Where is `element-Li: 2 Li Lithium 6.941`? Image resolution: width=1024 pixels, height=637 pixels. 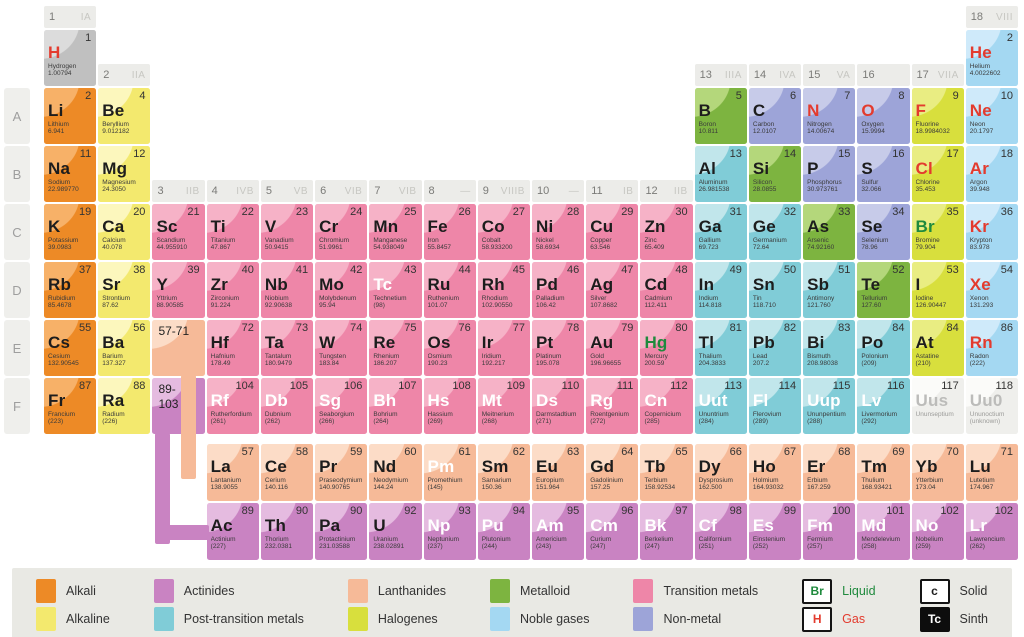
element-Li: 2 Li Lithium 6.941 is located at coordinates (70, 116).